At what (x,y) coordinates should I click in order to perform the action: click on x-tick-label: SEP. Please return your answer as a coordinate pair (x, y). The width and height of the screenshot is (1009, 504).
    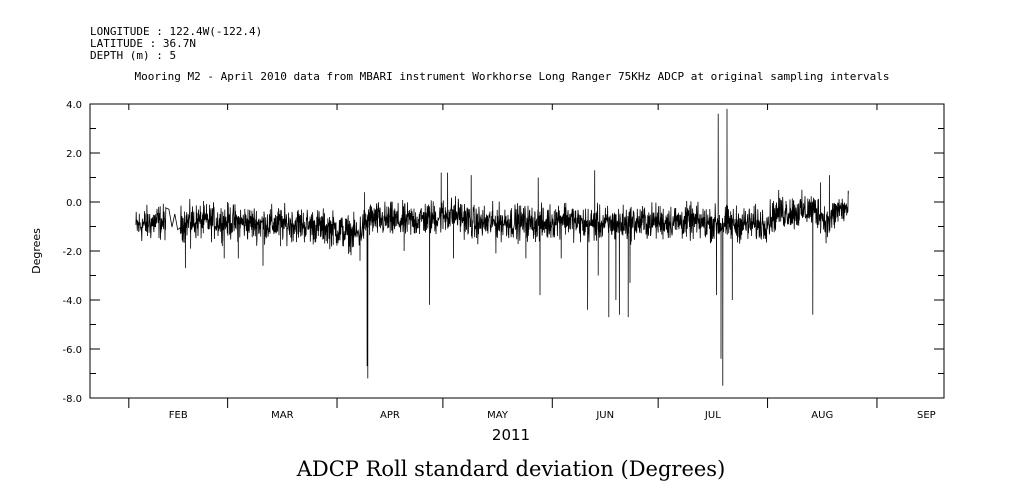
    Looking at the image, I should click on (926, 415).